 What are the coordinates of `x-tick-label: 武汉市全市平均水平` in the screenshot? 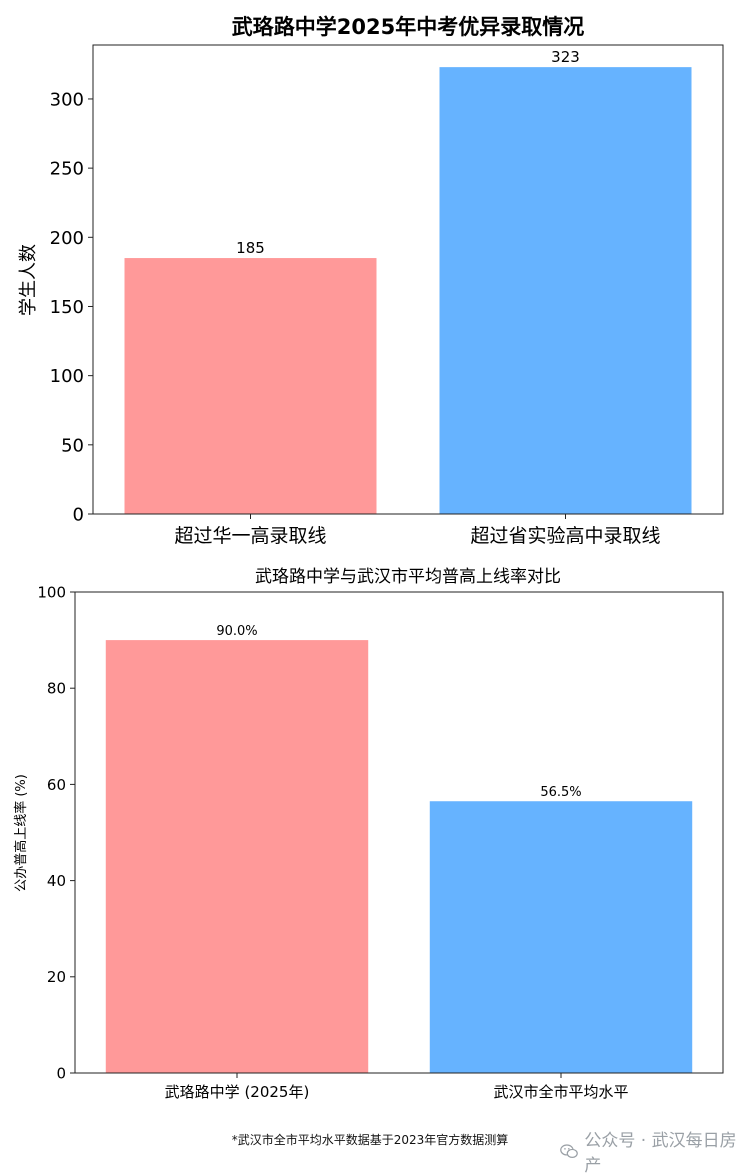 It's located at (560, 1092).